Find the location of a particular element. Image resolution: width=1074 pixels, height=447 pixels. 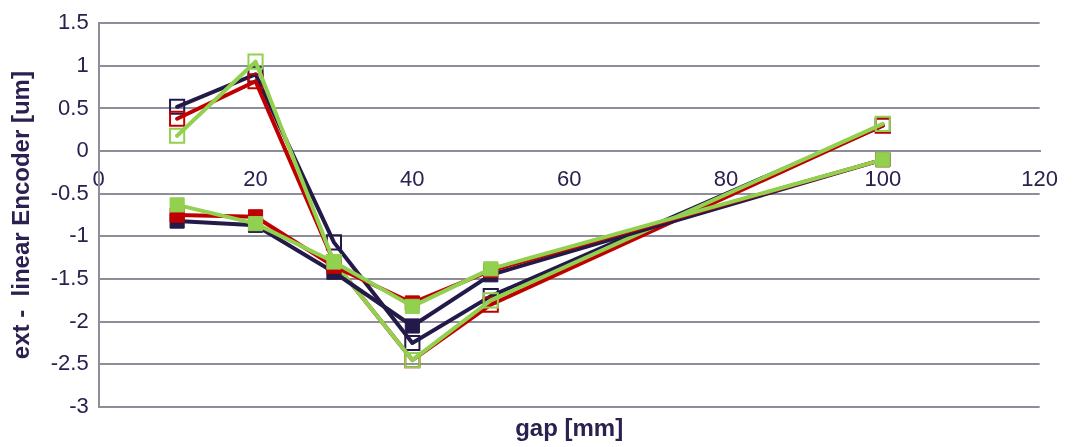

y-tick-label: -2 is located at coordinates (79, 320).